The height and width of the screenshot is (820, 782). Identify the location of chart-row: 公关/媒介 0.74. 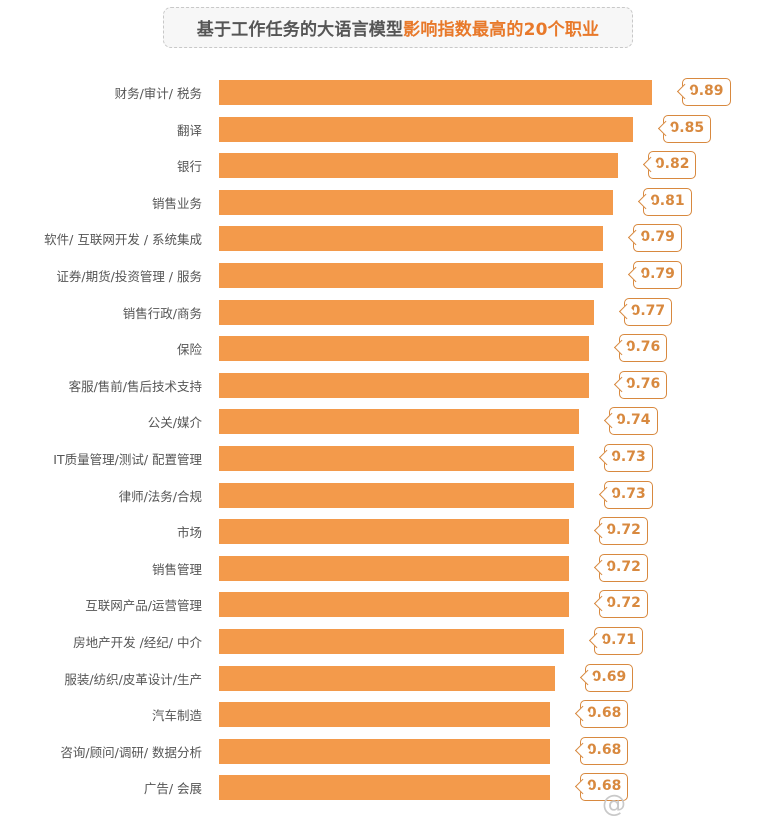
(391, 421).